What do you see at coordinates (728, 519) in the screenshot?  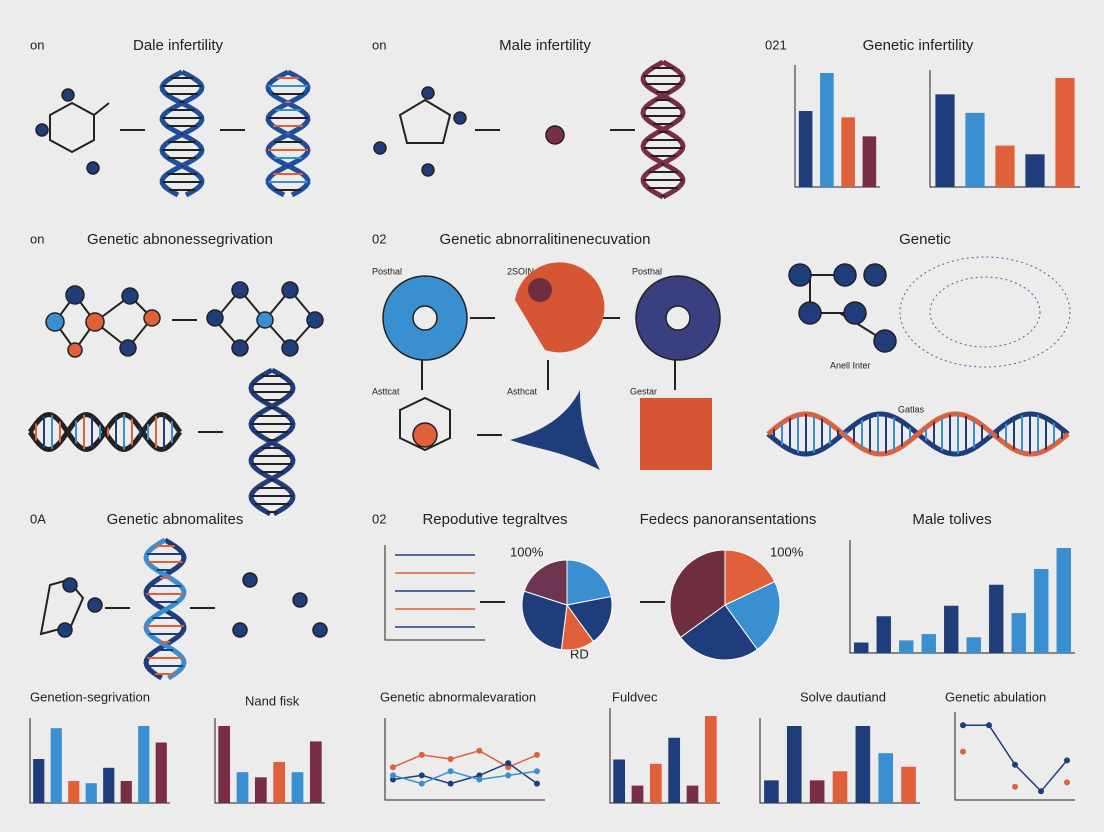 I see `panel-title: Fedecs panoransentations` at bounding box center [728, 519].